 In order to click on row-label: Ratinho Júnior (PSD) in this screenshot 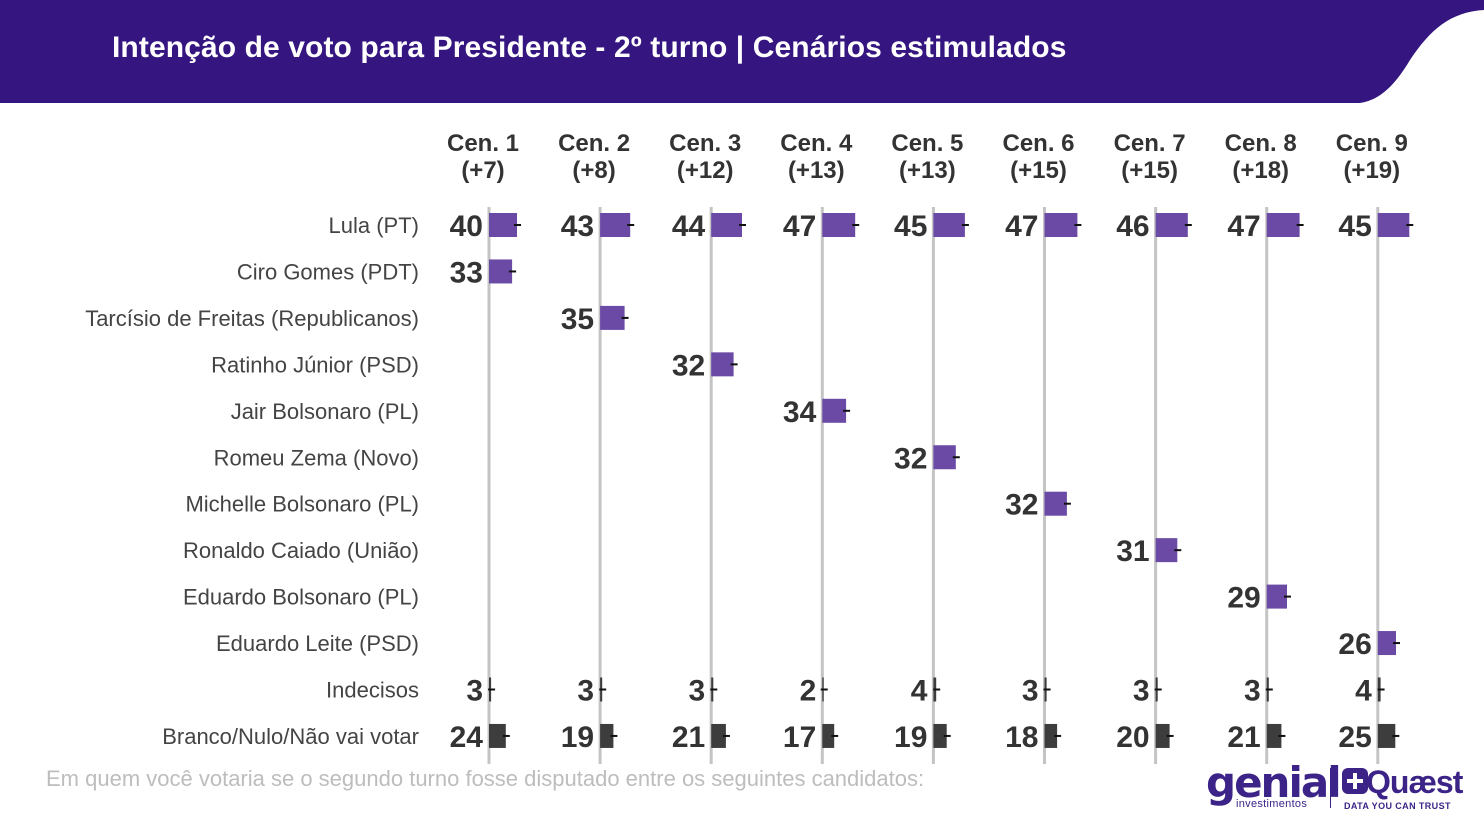, I will do `click(315, 364)`.